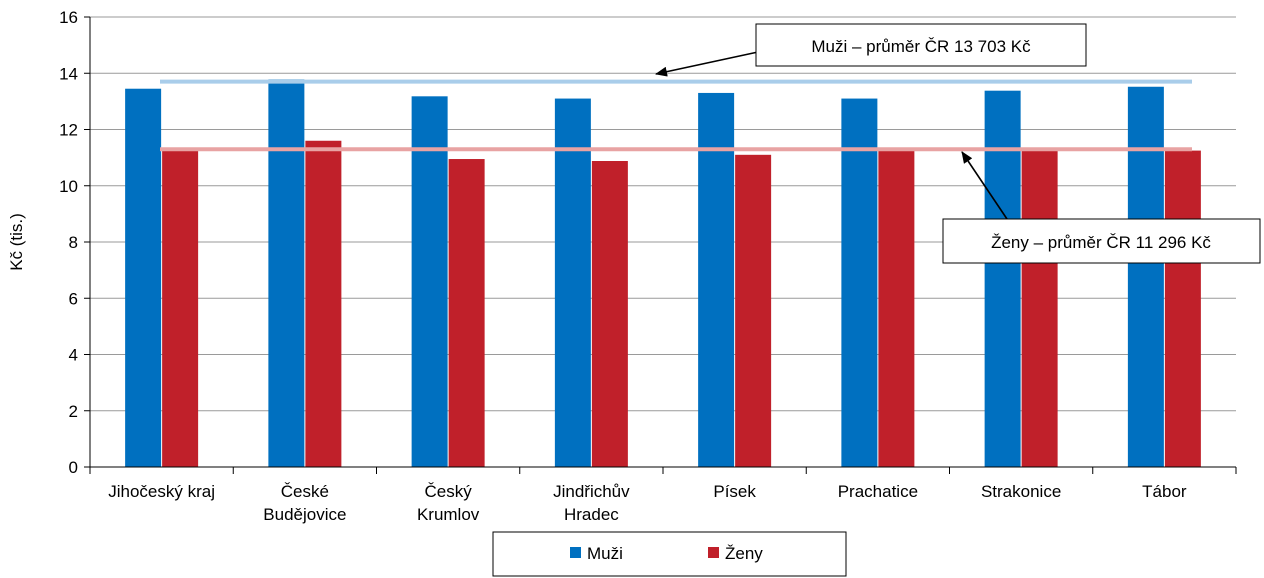 The image size is (1264, 578). What do you see at coordinates (73, 467) in the screenshot?
I see `y-tick-label: 0` at bounding box center [73, 467].